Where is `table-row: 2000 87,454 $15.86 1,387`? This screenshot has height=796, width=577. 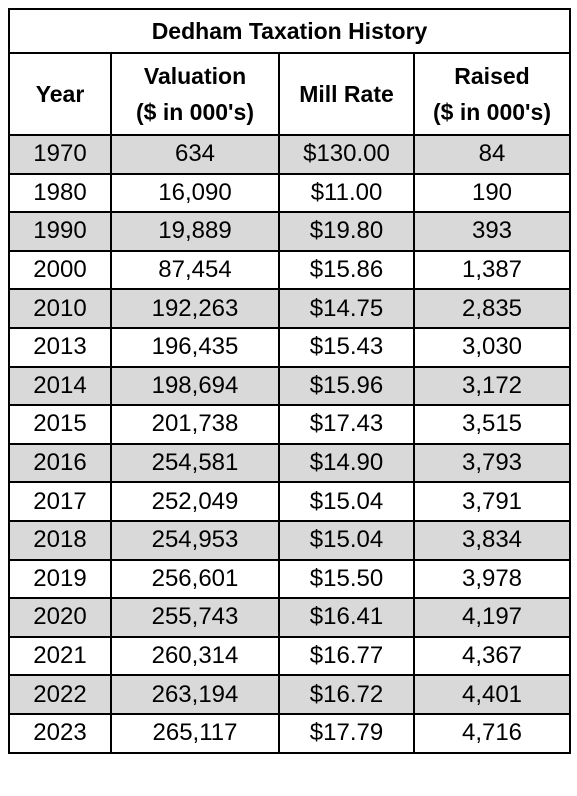
table-row: 2000 87,454 $15.86 1,387 is located at coordinates (290, 270).